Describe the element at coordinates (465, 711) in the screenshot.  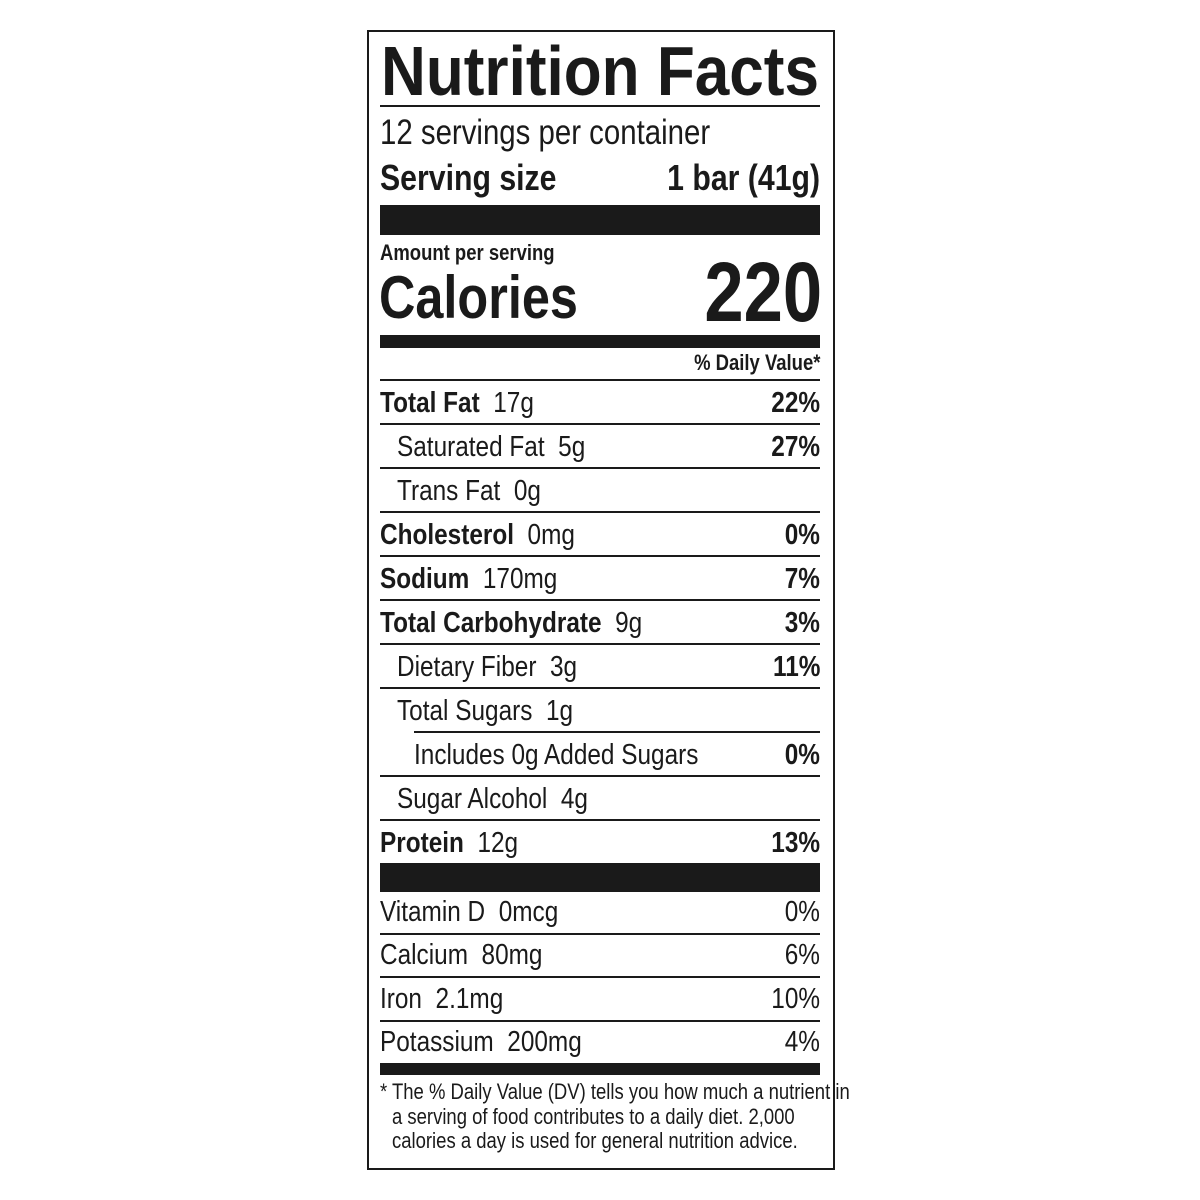
I see `nutrient-name: Total Sugars` at that location.